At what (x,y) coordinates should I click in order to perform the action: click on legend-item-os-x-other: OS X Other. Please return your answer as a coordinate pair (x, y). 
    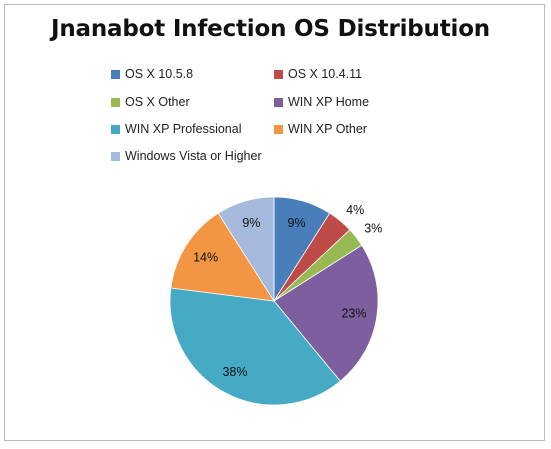
    Looking at the image, I should click on (150, 102).